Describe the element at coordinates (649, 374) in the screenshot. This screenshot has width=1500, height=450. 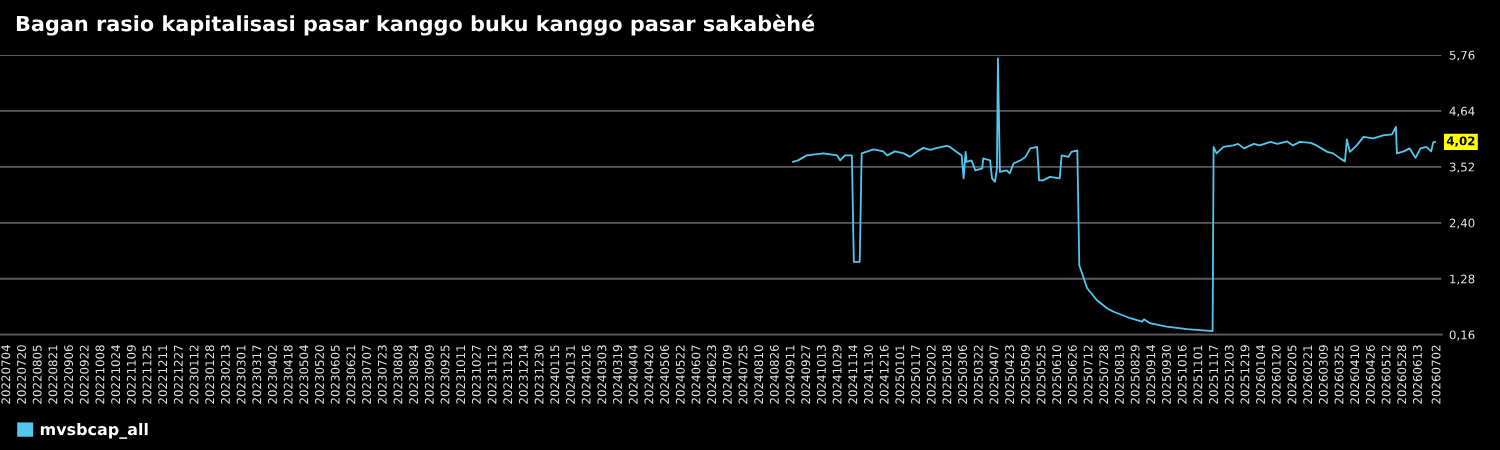
I see `x-tick-label: 20240420` at that location.